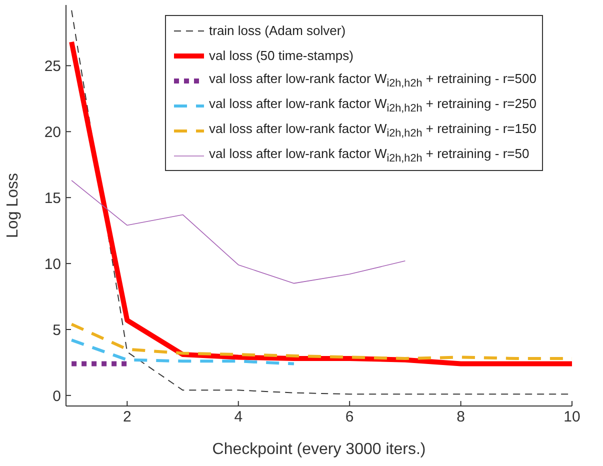 This screenshot has height=466, width=603. I want to click on y-tick-label: 10, so click(52, 264).